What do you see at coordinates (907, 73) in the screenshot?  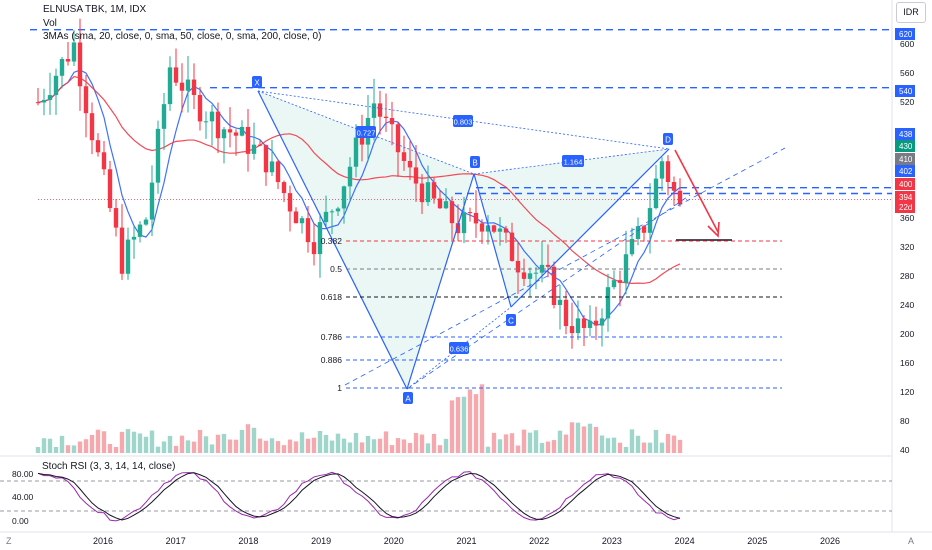 I see `price-tick: 560` at bounding box center [907, 73].